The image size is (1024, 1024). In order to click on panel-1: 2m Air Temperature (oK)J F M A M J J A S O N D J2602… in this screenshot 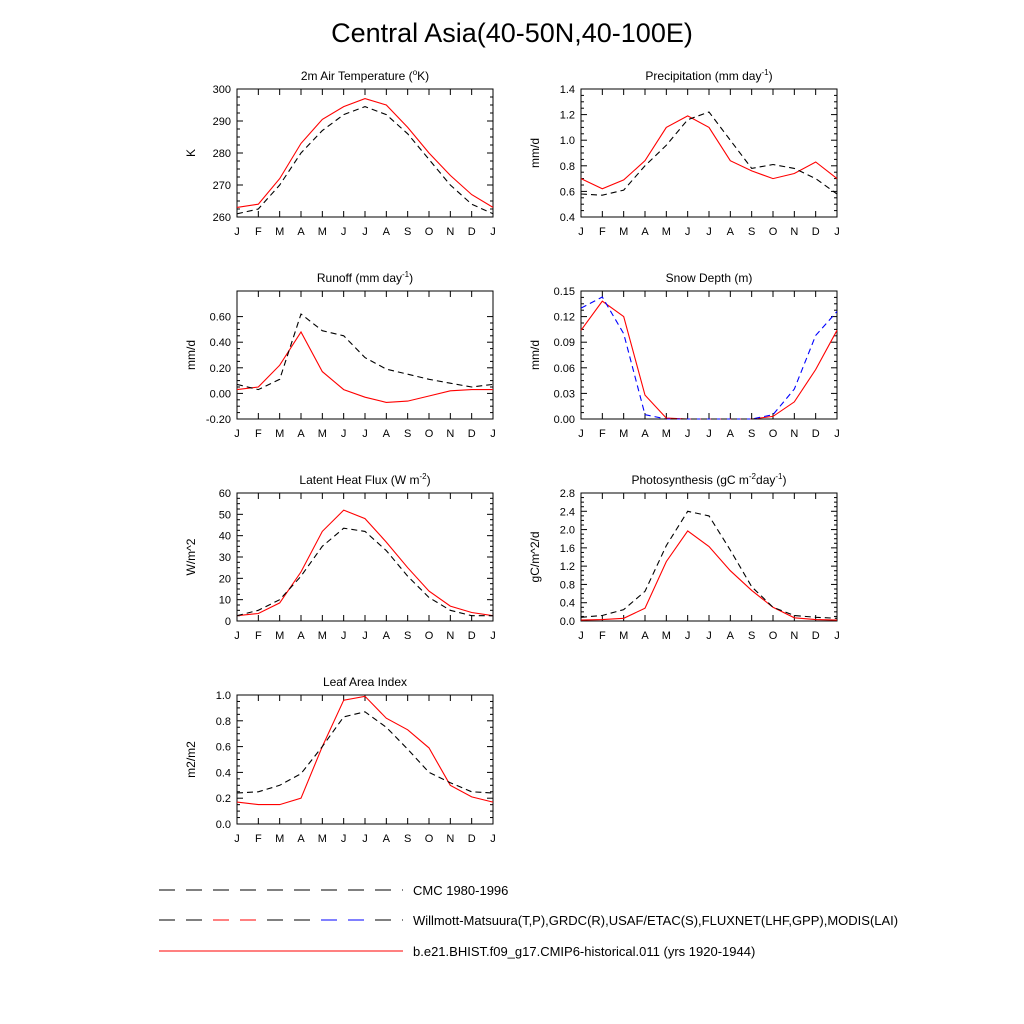, I will do `click(340, 153)`.